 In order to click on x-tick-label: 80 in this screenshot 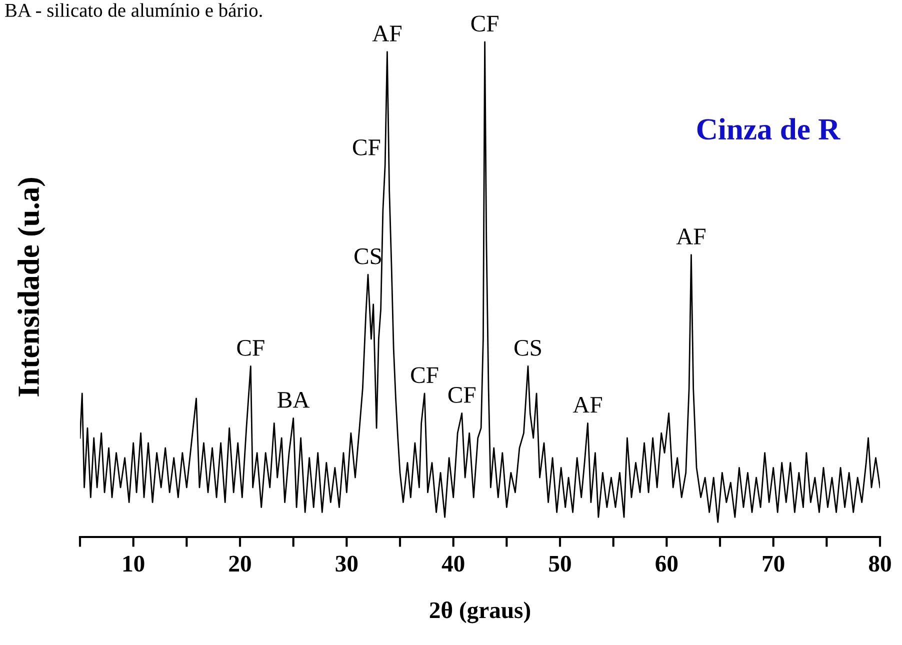, I will do `click(879, 564)`.